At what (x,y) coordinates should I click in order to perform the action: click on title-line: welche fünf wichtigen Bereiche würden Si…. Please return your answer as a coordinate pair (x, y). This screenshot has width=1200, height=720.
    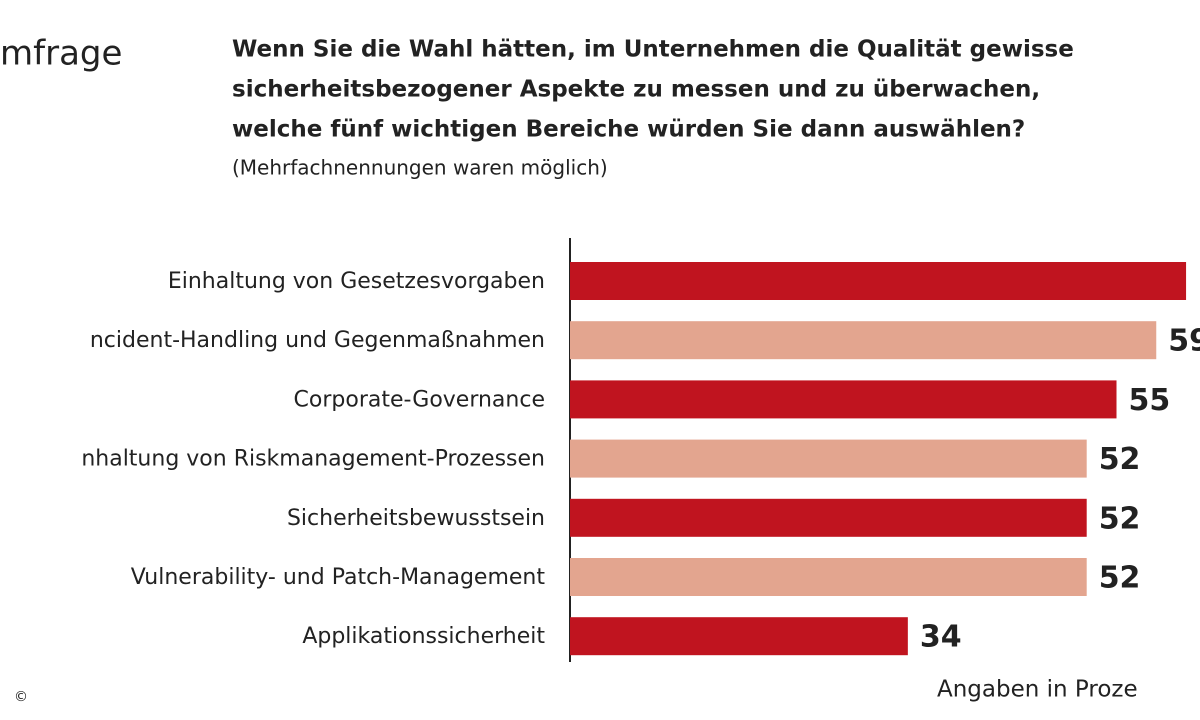
    Looking at the image, I should click on (628, 130).